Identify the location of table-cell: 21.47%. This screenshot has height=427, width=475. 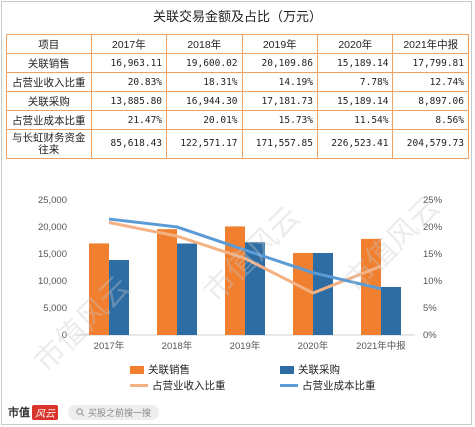
(129, 120).